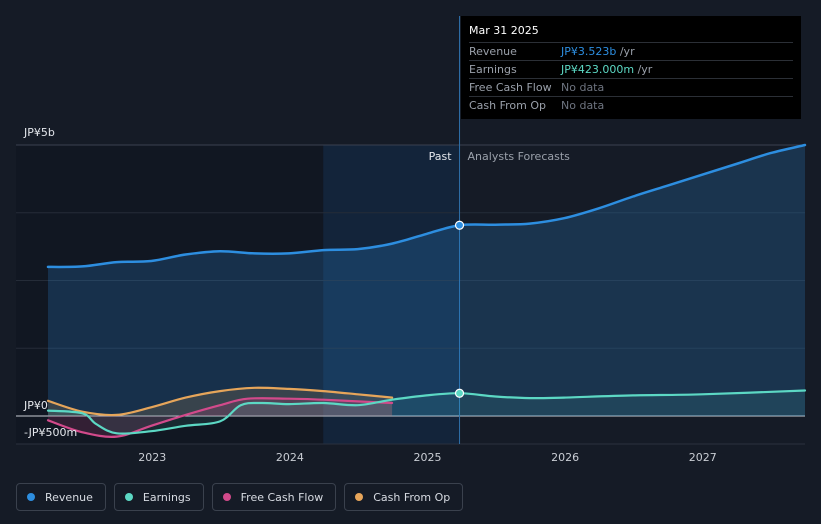  Describe the element at coordinates (459, 309) in the screenshot. I see `highlight-markers` at that location.